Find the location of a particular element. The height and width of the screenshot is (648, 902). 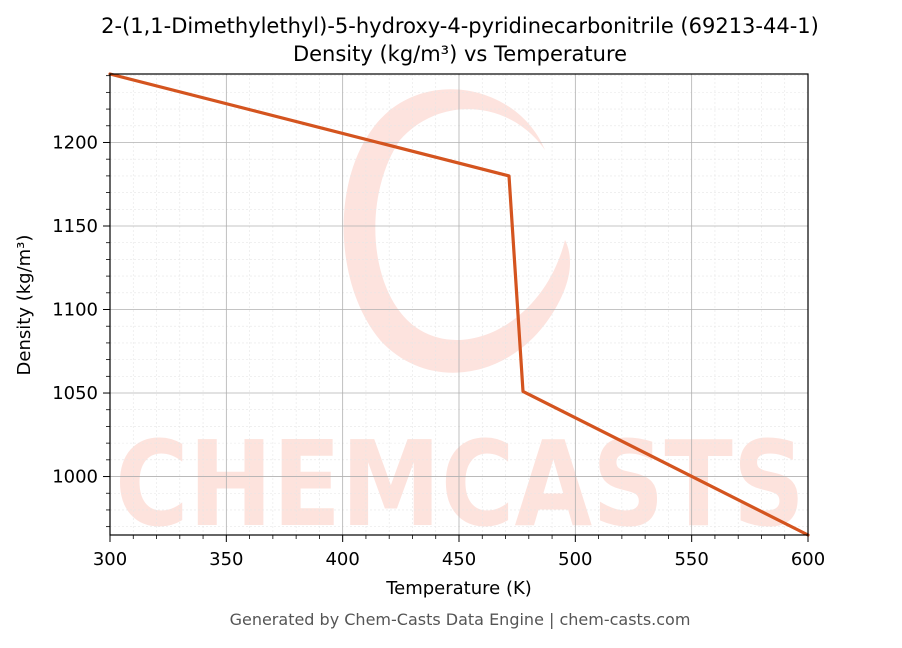

x-tick-label: 500 is located at coordinates (575, 559).